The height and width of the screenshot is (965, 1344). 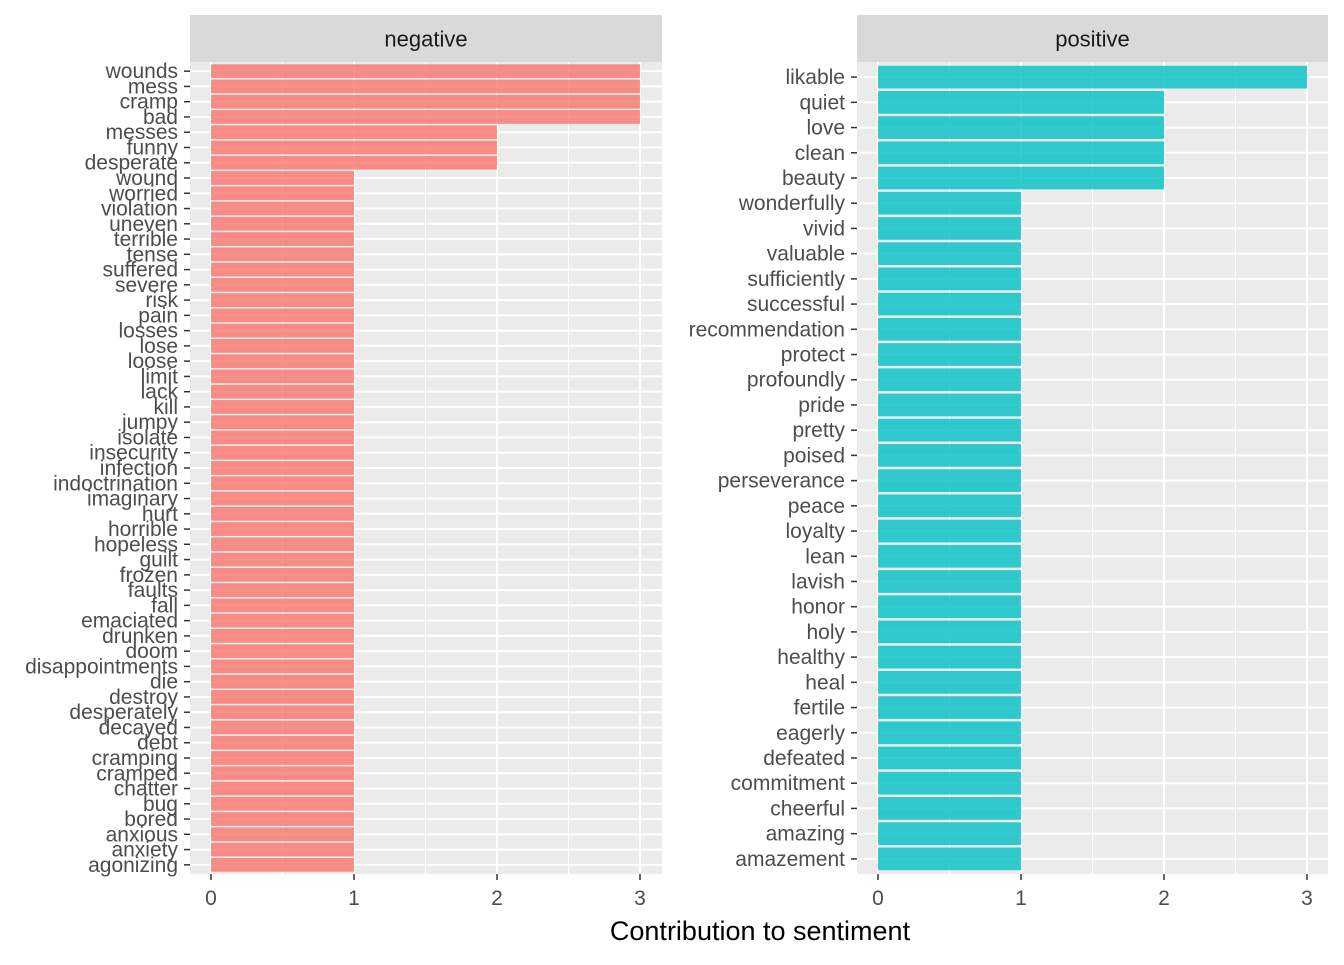 I want to click on bar-messes, so click(x=354, y=132).